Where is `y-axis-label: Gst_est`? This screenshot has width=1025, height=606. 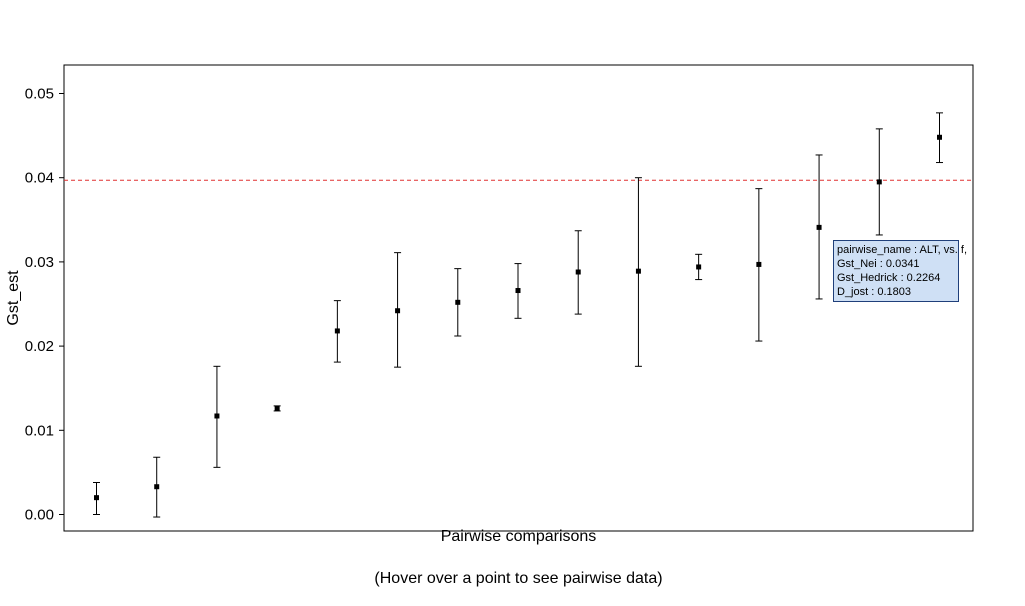
y-axis-label: Gst_est is located at coordinates (13, 298).